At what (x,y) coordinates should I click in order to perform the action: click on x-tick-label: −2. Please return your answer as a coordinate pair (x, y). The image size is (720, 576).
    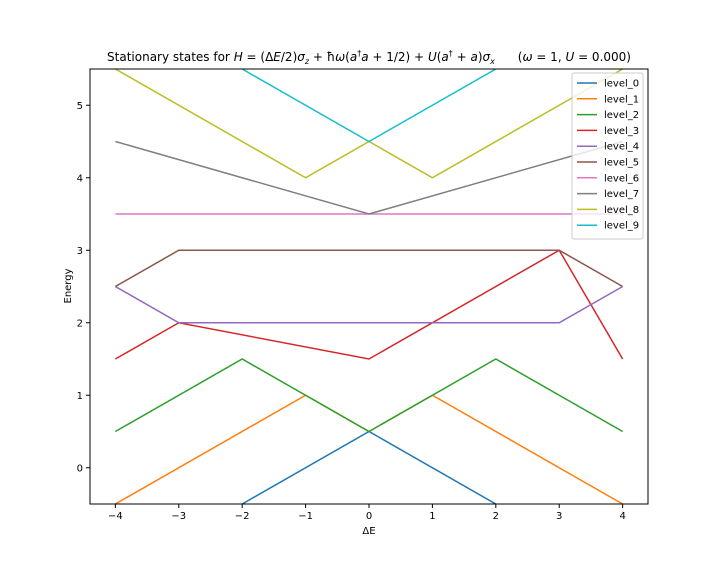
    Looking at the image, I should click on (242, 516).